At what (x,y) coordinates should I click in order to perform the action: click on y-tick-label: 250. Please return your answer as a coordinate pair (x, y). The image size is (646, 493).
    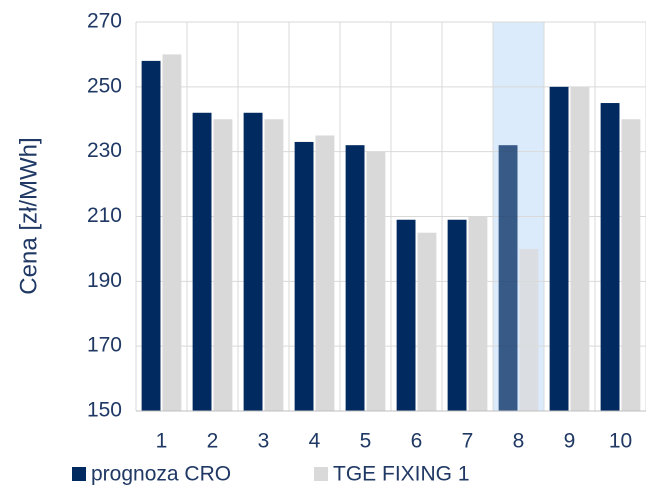
    Looking at the image, I should click on (104, 85).